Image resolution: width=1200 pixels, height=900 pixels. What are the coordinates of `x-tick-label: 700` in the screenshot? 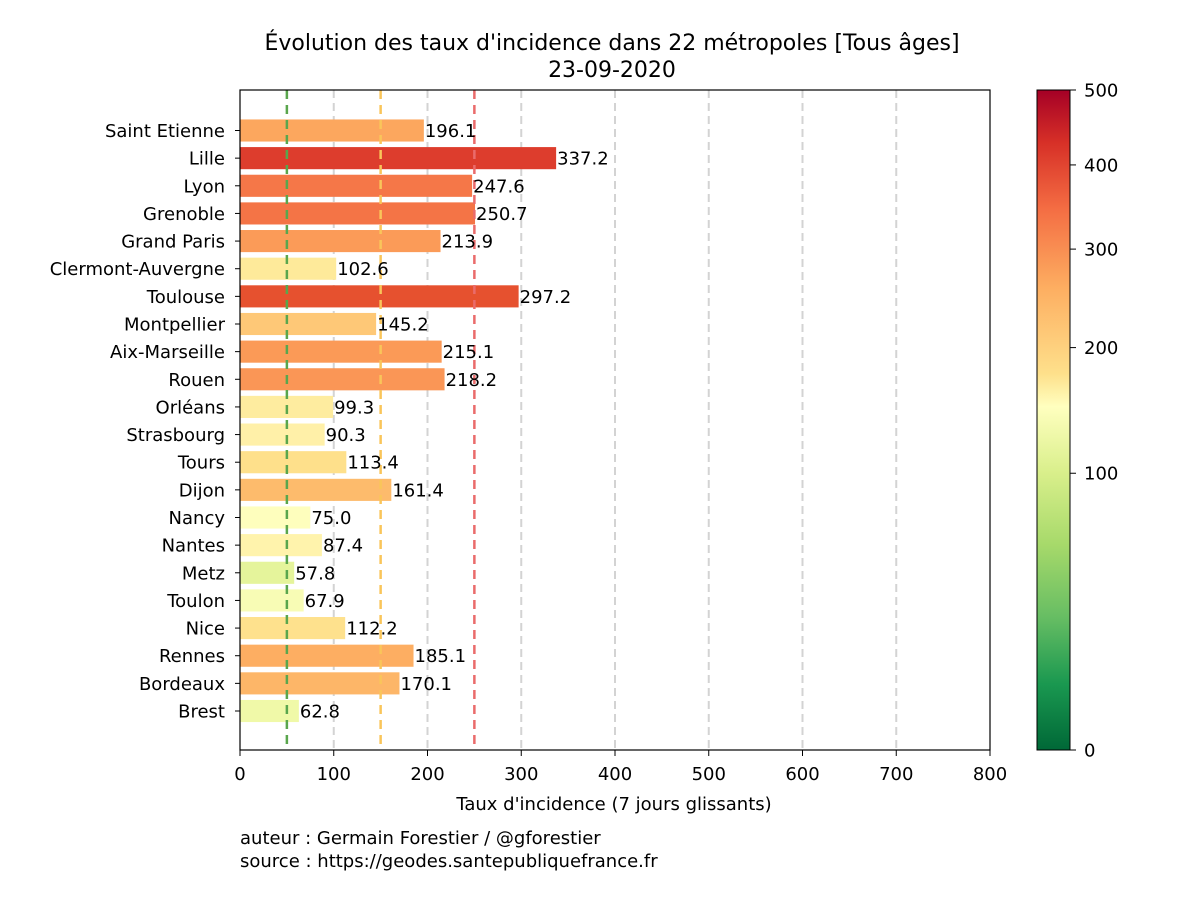 It's located at (896, 774).